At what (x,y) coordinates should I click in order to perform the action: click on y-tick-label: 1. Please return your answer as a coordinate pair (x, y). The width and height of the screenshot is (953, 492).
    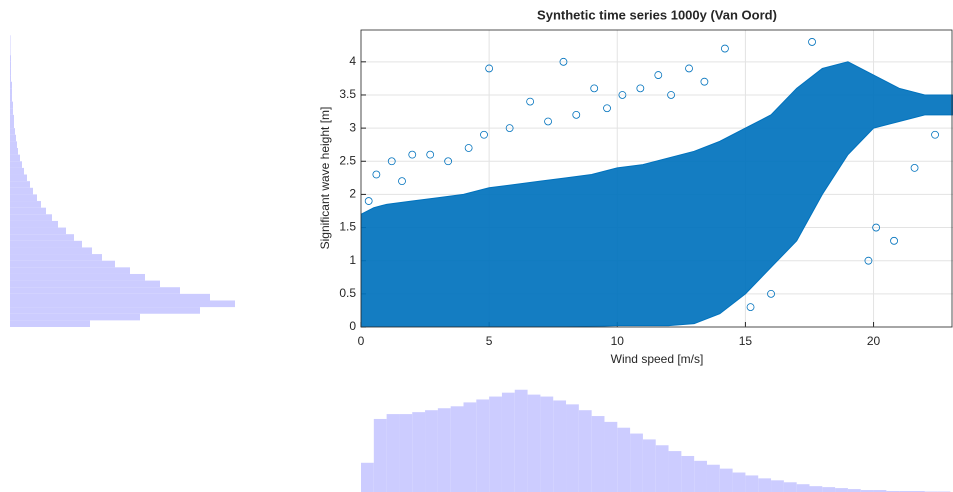
    Looking at the image, I should click on (352, 260).